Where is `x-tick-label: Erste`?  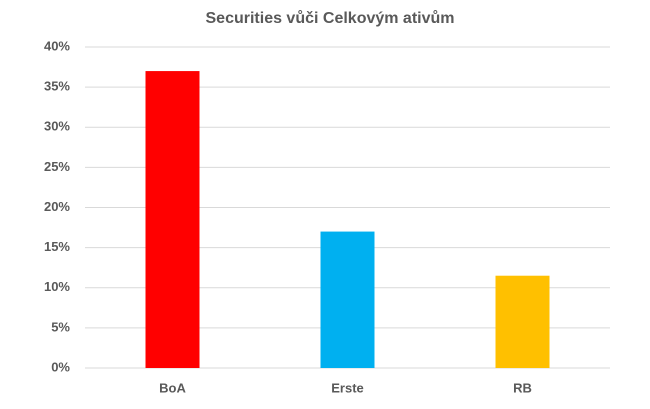
x-tick-label: Erste is located at coordinates (347, 387).